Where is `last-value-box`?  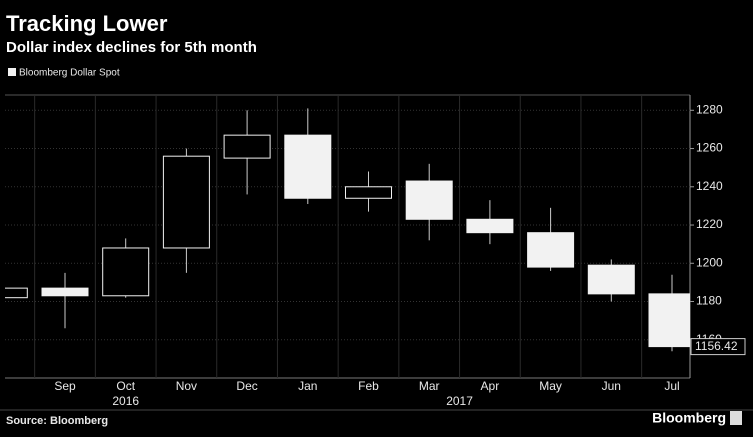 last-value-box is located at coordinates (718, 347).